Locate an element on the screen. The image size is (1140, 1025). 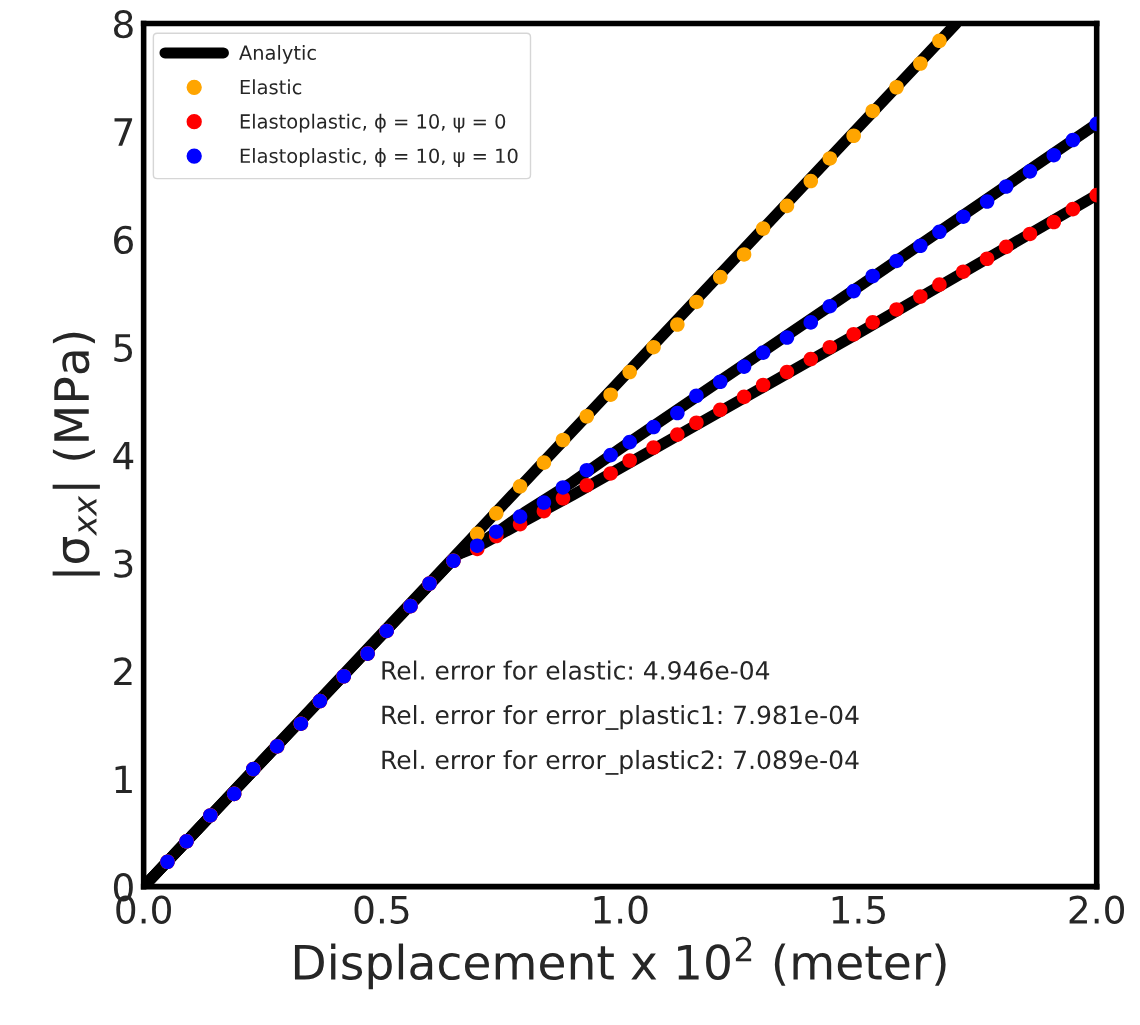
legend-label: Elastoplastic, ϕ = 10, ψ = 0 is located at coordinates (373, 123).